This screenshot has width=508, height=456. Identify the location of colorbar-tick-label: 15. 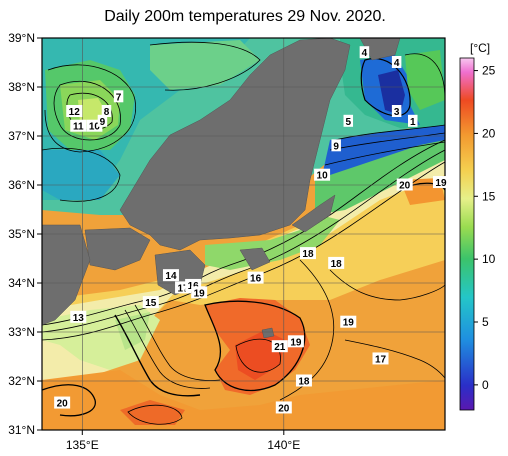
(489, 196).